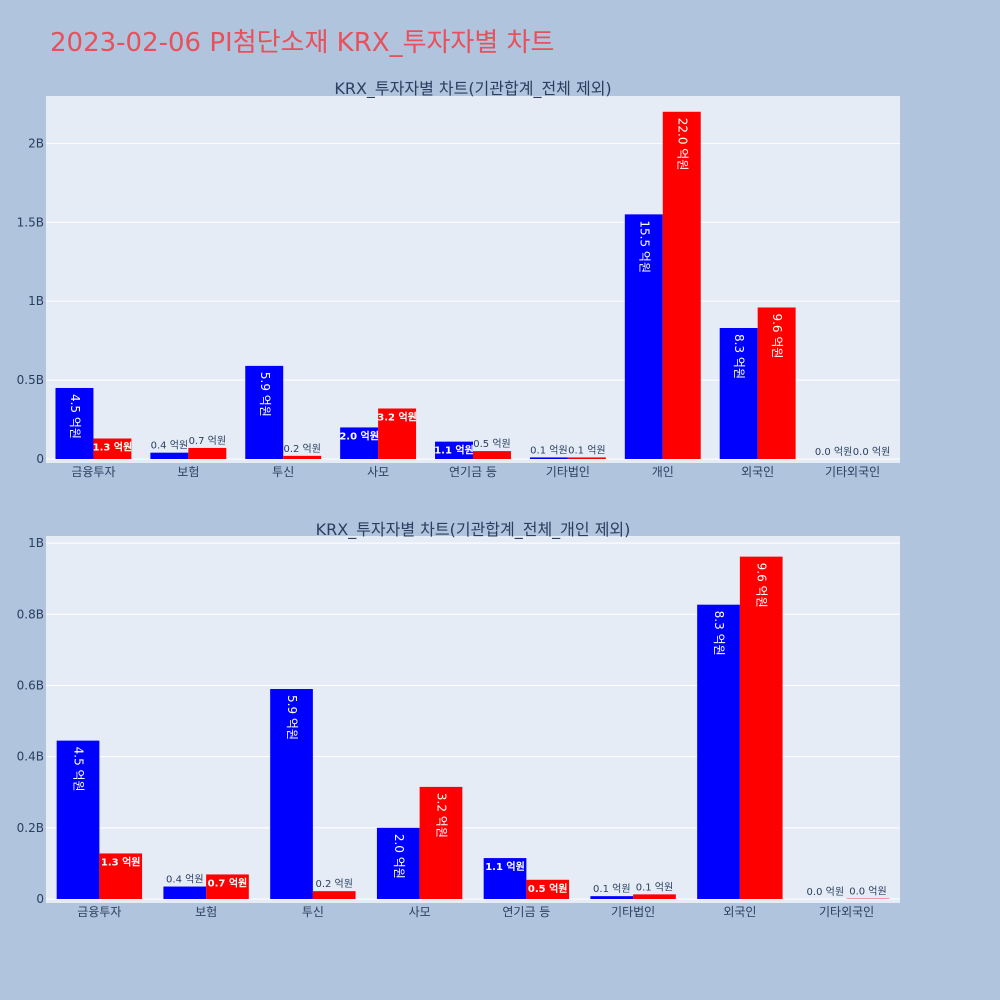 Image resolution: width=1000 pixels, height=1000 pixels. Describe the element at coordinates (30, 828) in the screenshot. I see `y-tick-label: 0.2B` at that location.